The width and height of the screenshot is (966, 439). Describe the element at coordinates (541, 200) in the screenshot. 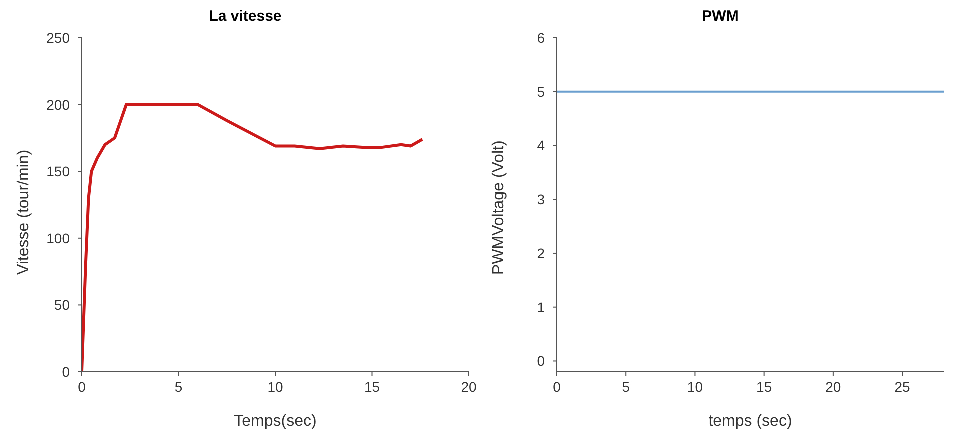

I see `y-tick-label: 3` at that location.